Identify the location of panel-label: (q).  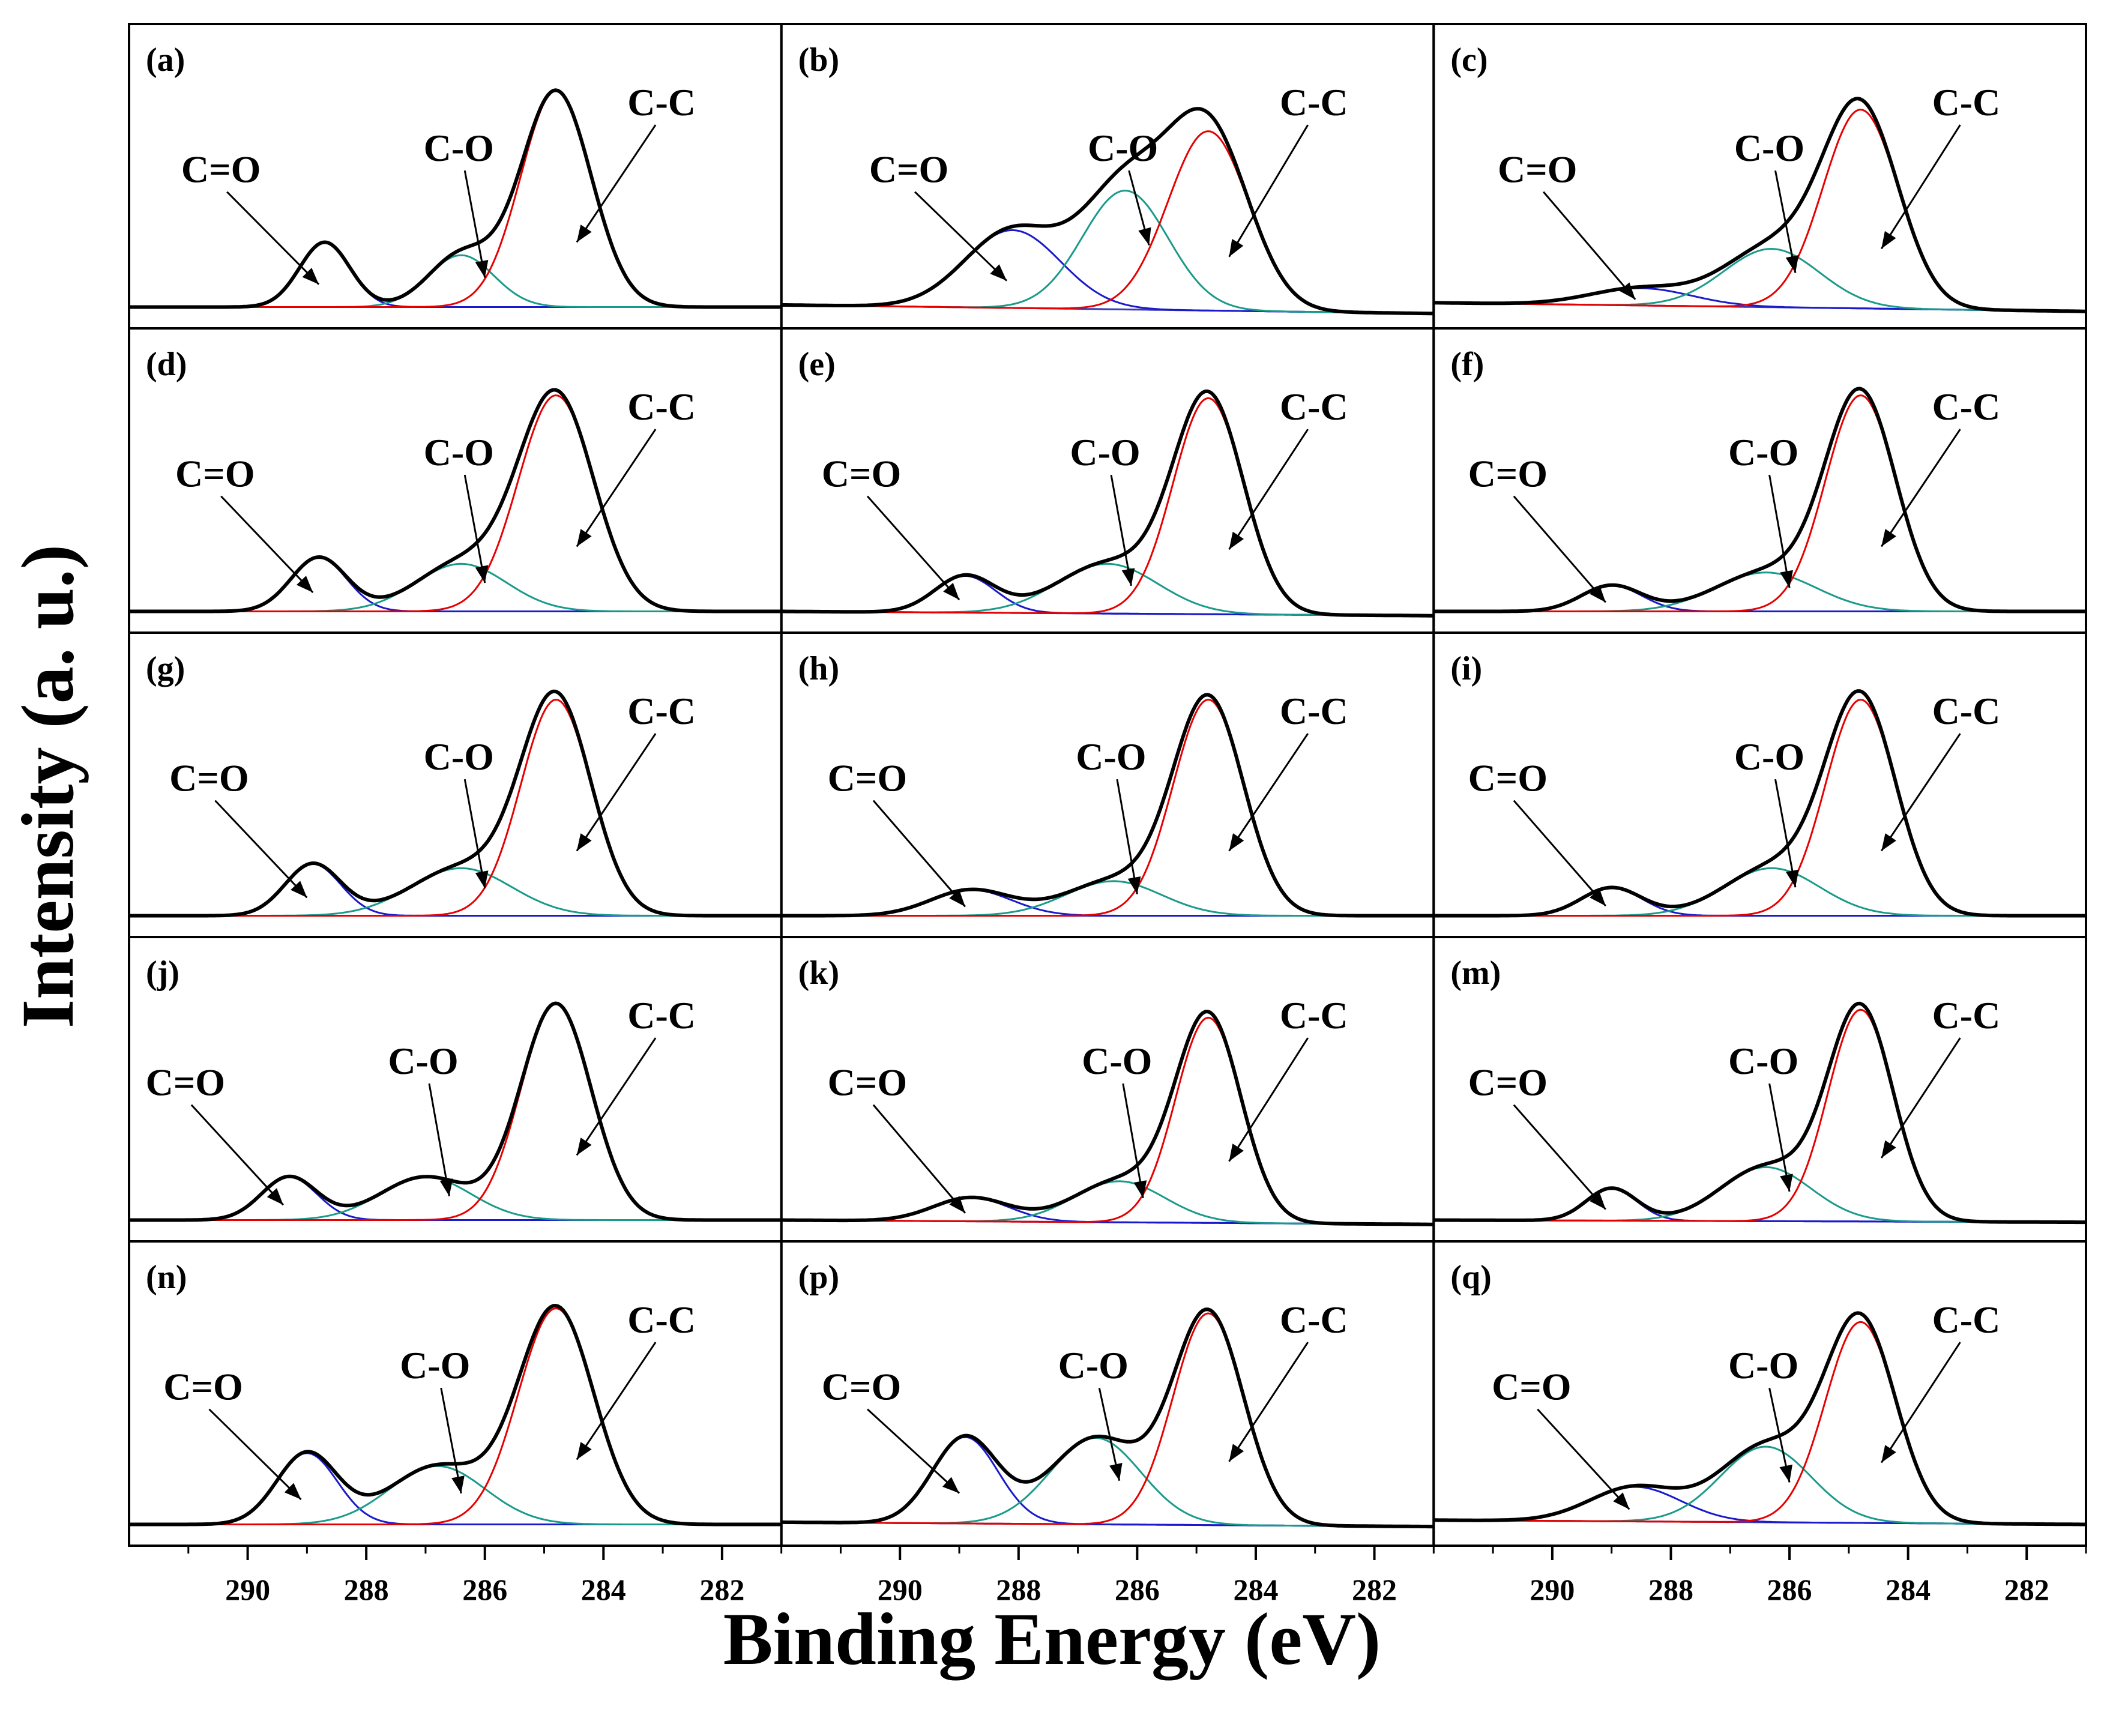
(1470, 1277).